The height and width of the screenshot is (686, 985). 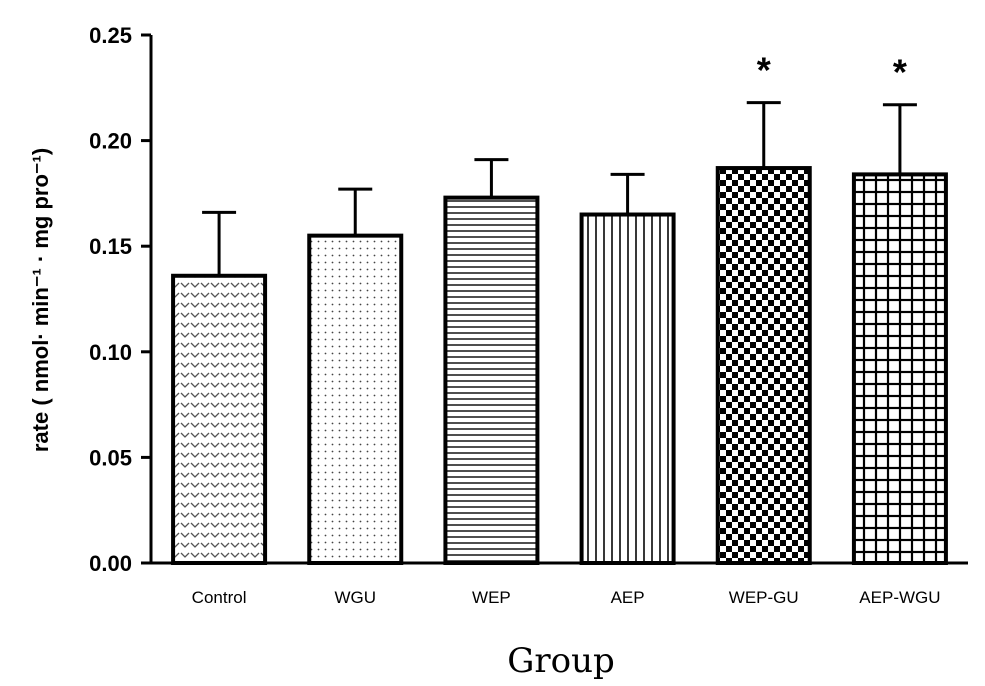 I want to click on category-label: WEP, so click(x=491, y=597).